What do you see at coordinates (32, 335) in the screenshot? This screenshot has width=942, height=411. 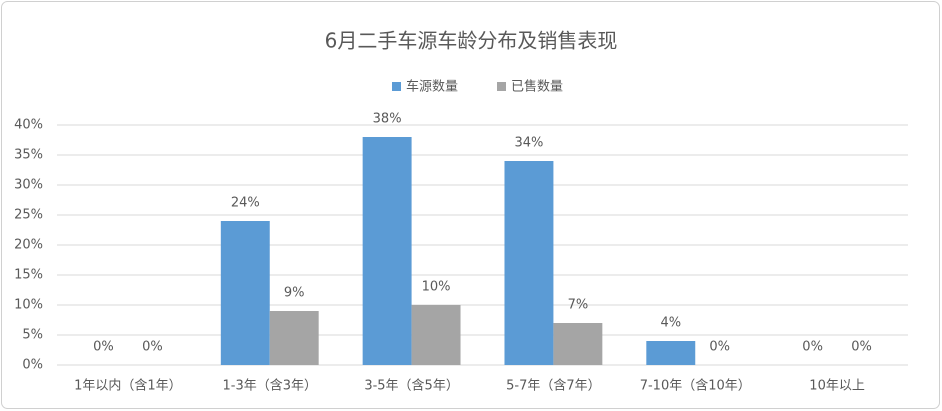 I see `y-tick-label: 5%` at bounding box center [32, 335].